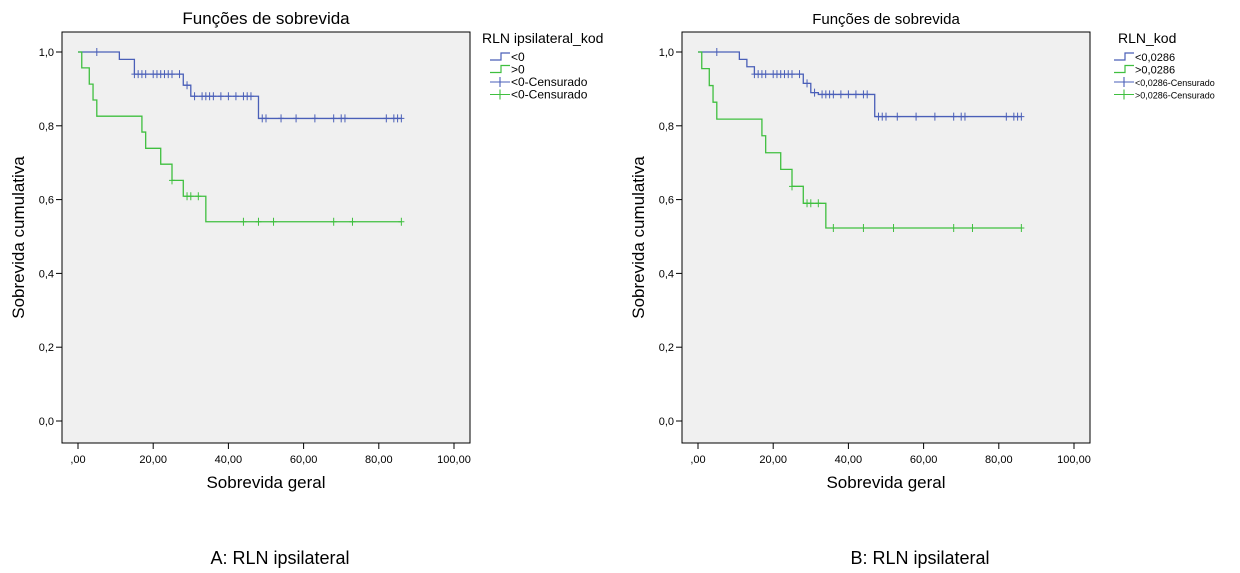 The image size is (1240, 573). Describe the element at coordinates (1155, 71) in the screenshot. I see `legend-item: >0,0286` at that location.